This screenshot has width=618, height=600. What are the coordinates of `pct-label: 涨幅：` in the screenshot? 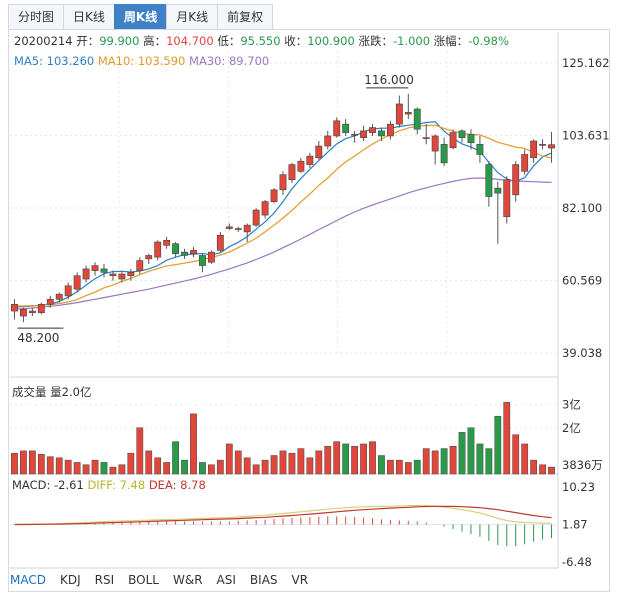 It's located at (451, 41).